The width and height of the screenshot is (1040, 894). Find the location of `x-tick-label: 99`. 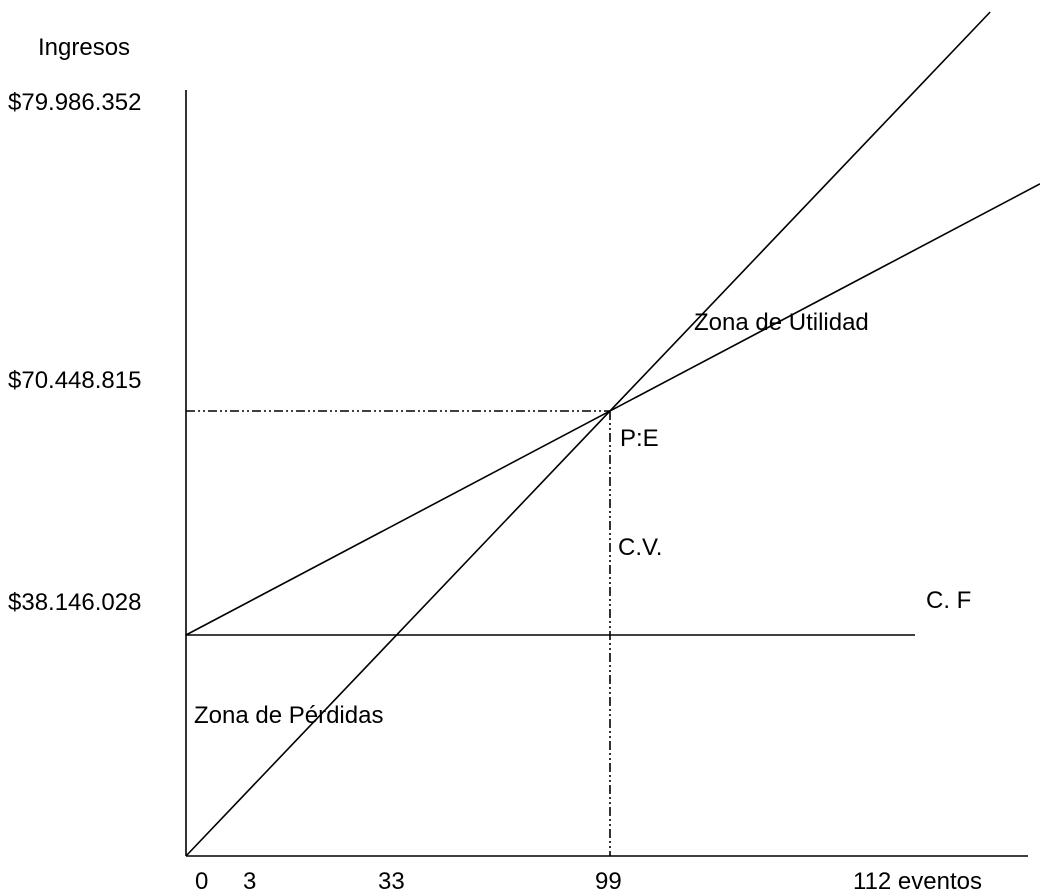

x-tick-label: 99 is located at coordinates (608, 881).